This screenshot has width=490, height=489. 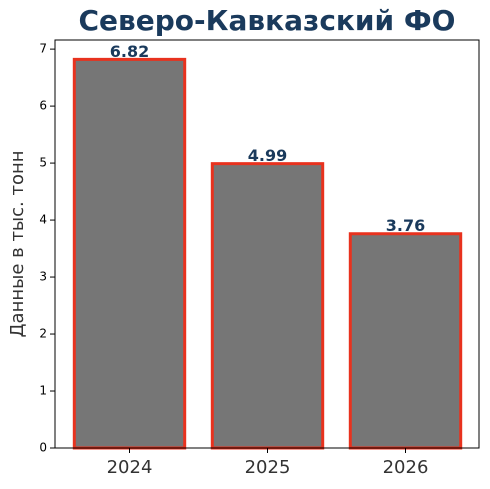 What do you see at coordinates (130, 467) in the screenshot?
I see `x-tick-label: 2024` at bounding box center [130, 467].